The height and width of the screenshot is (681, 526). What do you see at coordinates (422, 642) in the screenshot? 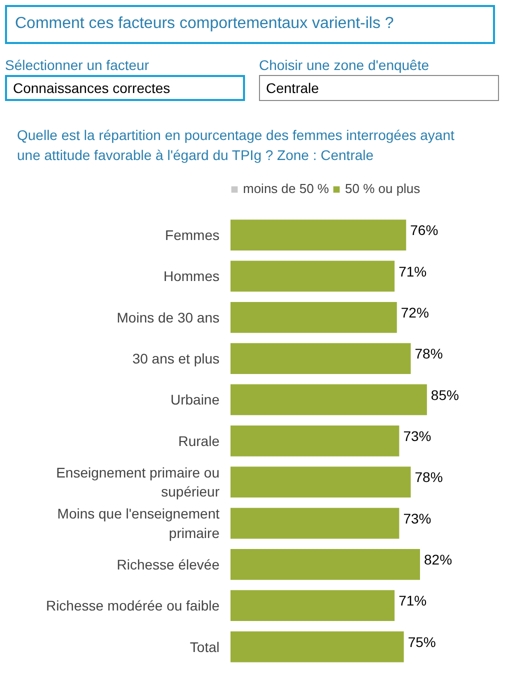
I see `data-label: 75%` at bounding box center [422, 642].